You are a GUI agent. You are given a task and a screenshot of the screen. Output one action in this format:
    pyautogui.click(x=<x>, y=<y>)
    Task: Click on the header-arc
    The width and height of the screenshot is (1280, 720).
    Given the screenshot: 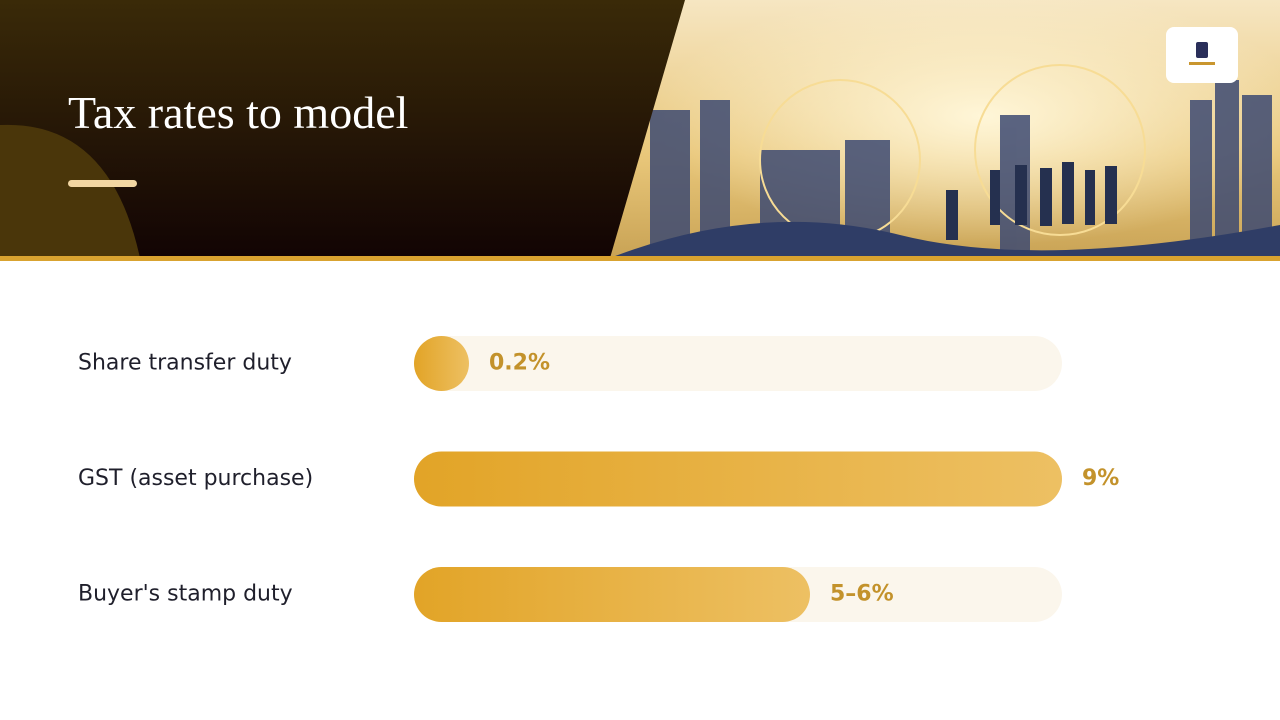 What is the action you would take?
    pyautogui.click(x=70, y=191)
    